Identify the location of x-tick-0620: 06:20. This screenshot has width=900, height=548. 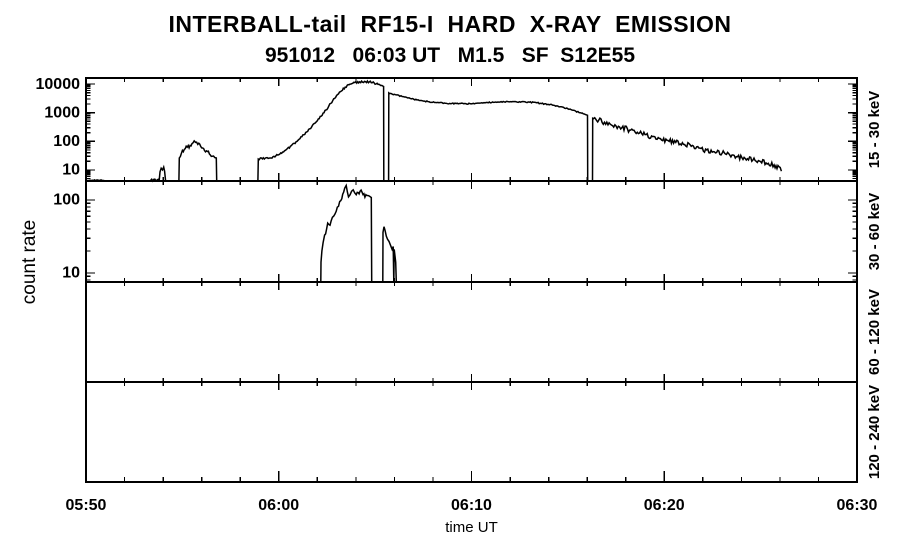
(664, 505).